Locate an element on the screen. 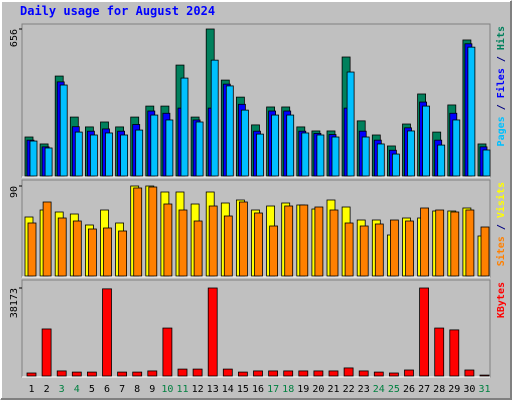  x-tick-label: 1 is located at coordinates (31, 389).